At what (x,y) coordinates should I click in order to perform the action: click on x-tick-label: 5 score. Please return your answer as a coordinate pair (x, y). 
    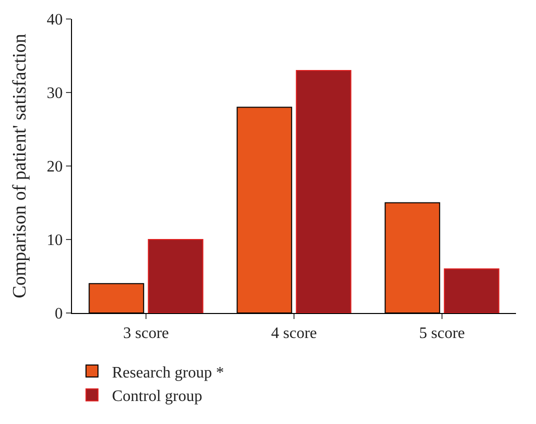
    Looking at the image, I should click on (442, 333).